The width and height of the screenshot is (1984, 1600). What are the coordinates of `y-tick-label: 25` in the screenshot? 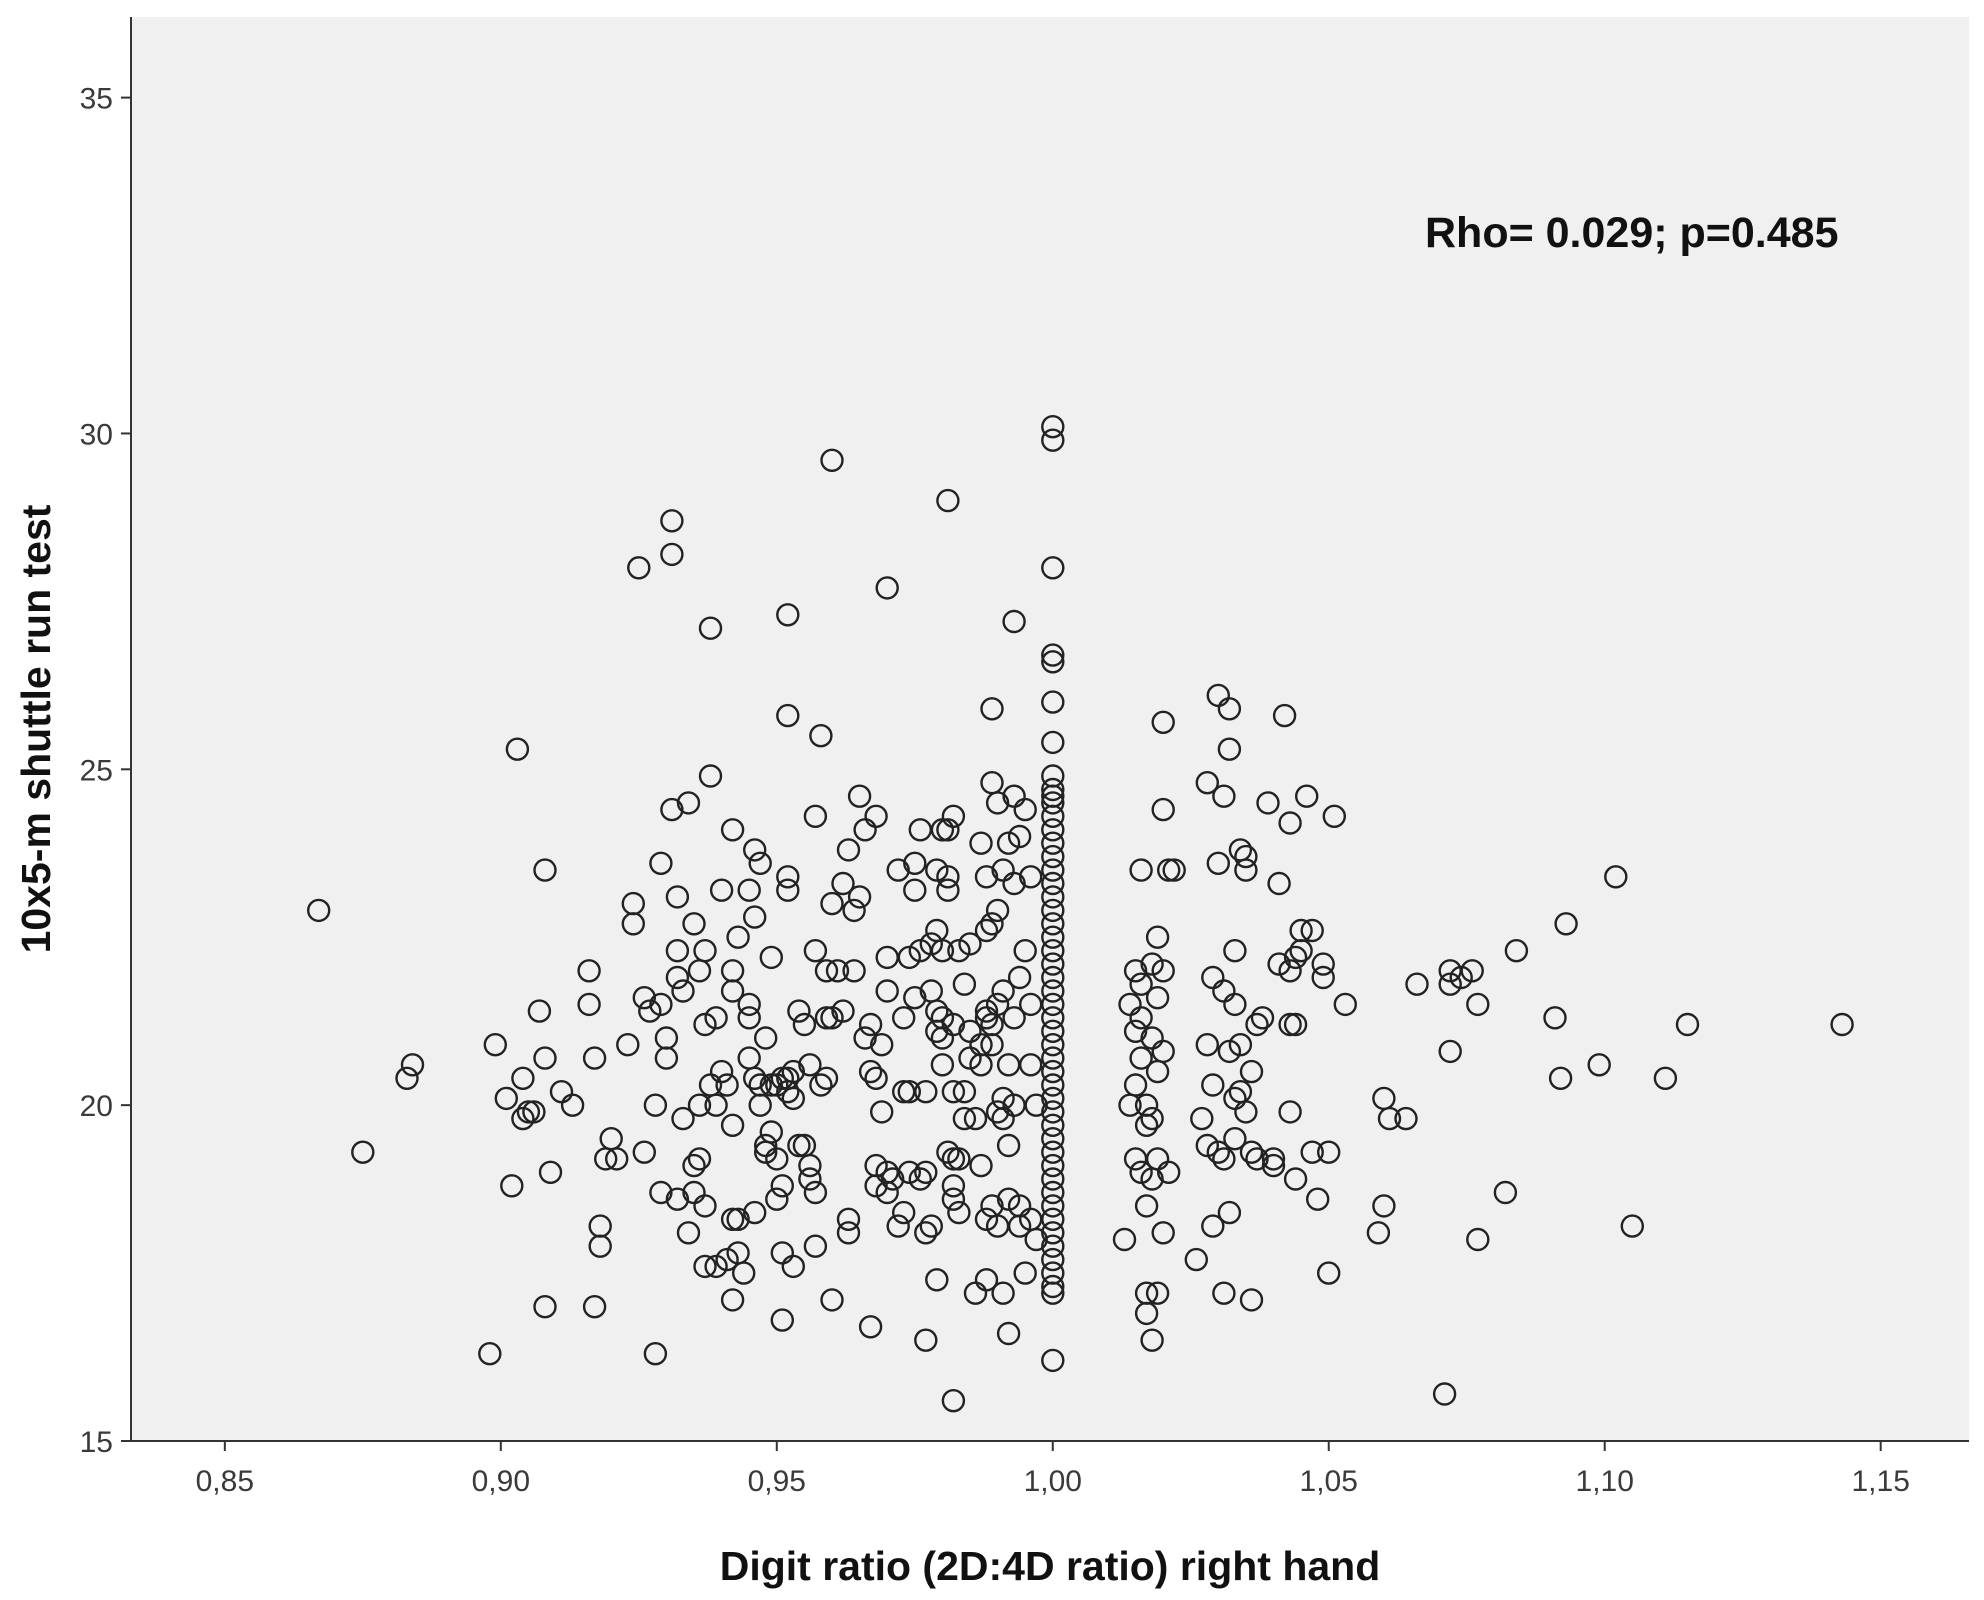 It's located at (96, 770).